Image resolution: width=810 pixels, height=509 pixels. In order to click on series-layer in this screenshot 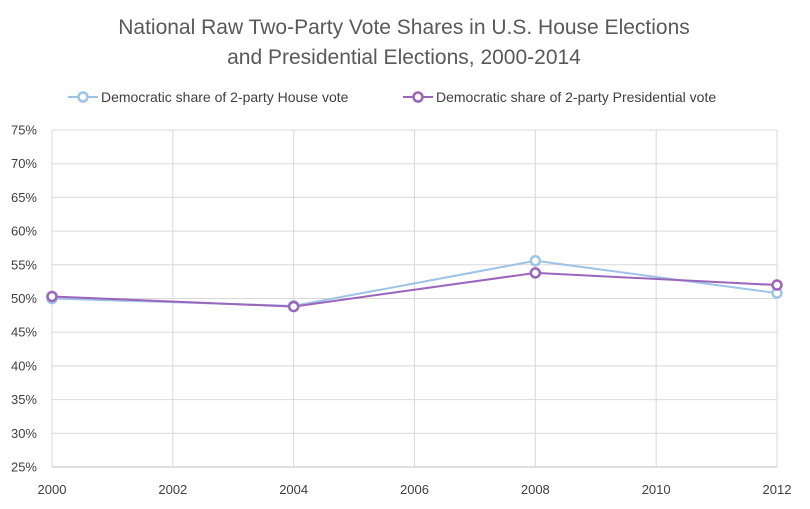, I will do `click(414, 284)`.